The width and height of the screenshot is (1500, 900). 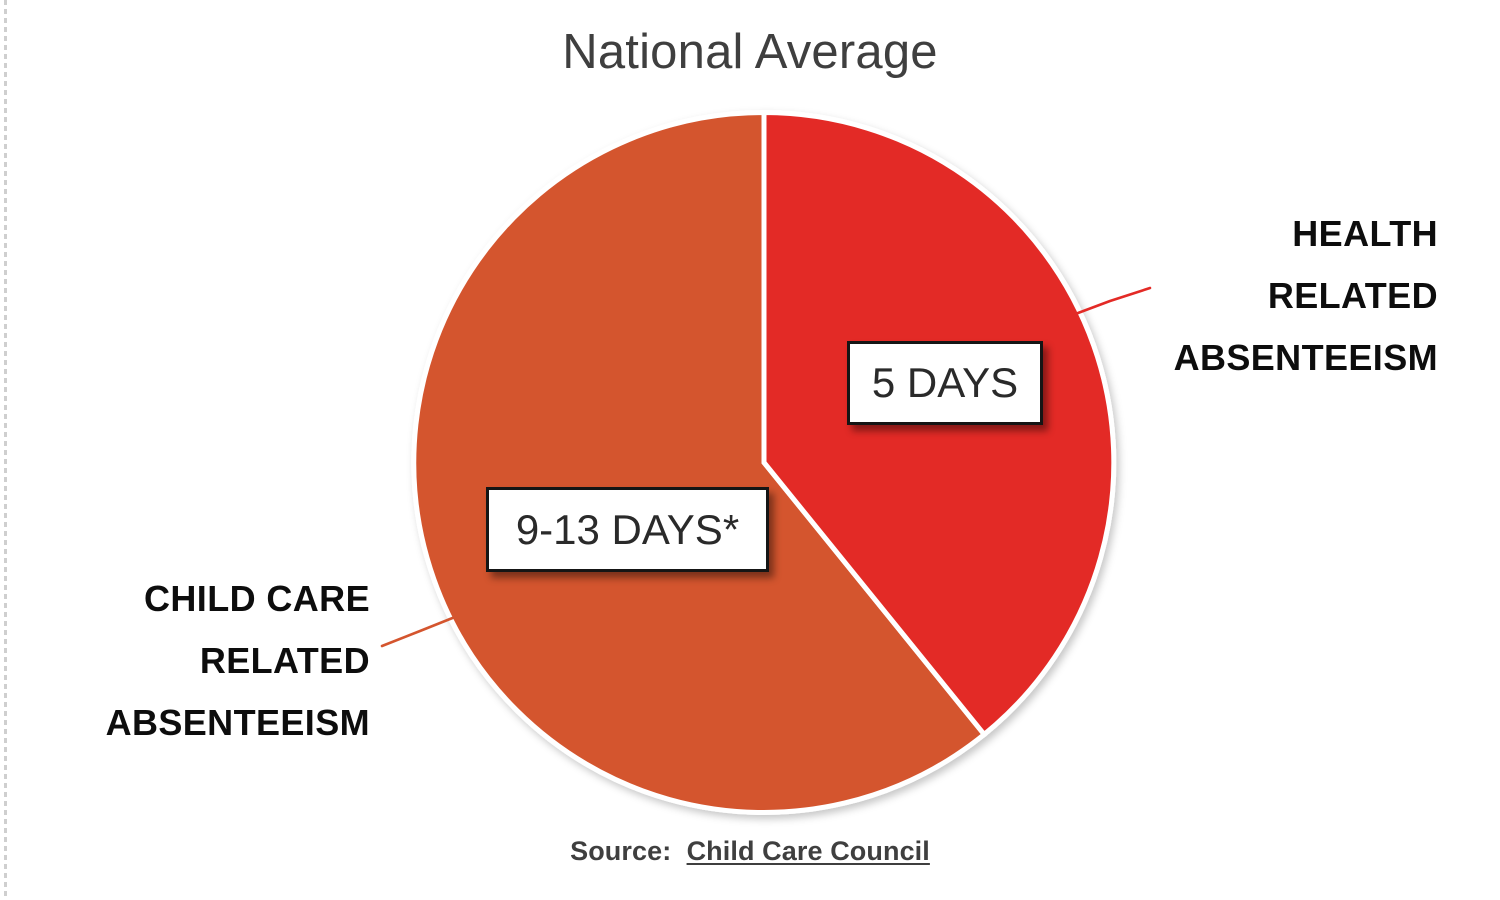 What do you see at coordinates (237, 722) in the screenshot?
I see `callout-childcare-line-3: ABSENTEEISM` at bounding box center [237, 722].